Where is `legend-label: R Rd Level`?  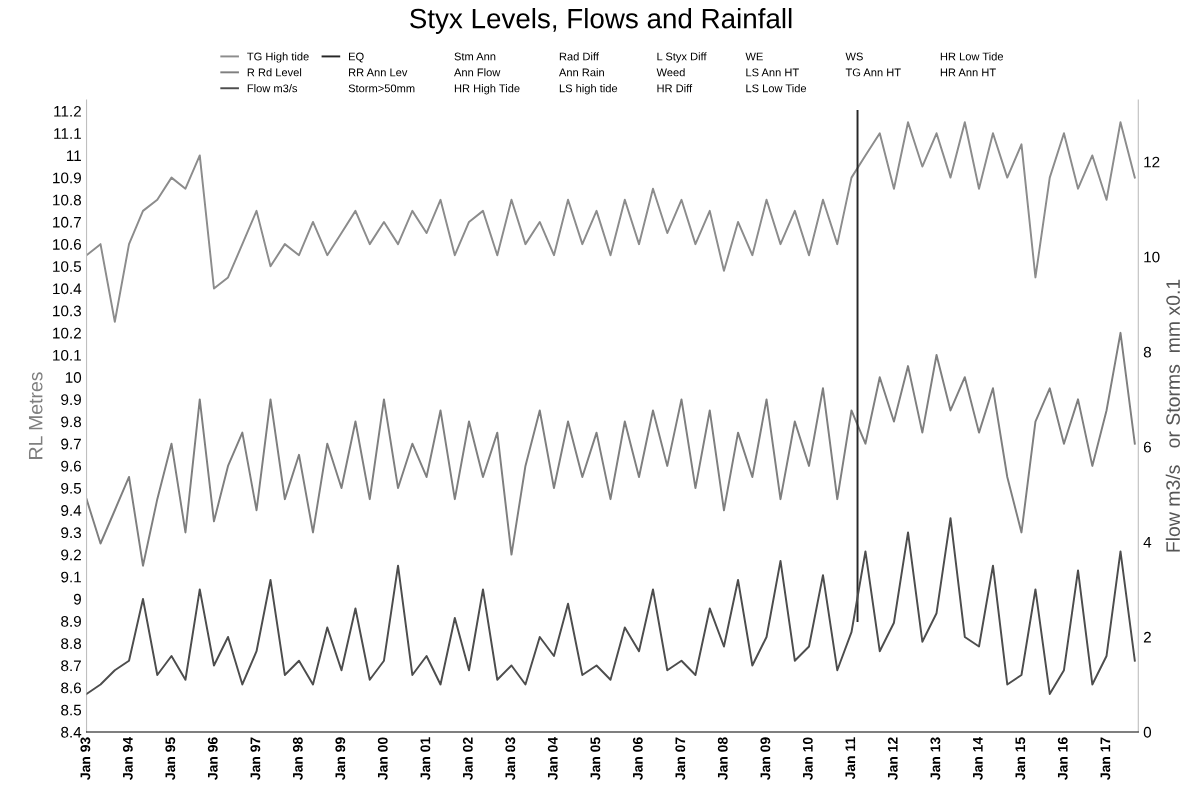
legend-label: R Rd Level is located at coordinates (274, 72).